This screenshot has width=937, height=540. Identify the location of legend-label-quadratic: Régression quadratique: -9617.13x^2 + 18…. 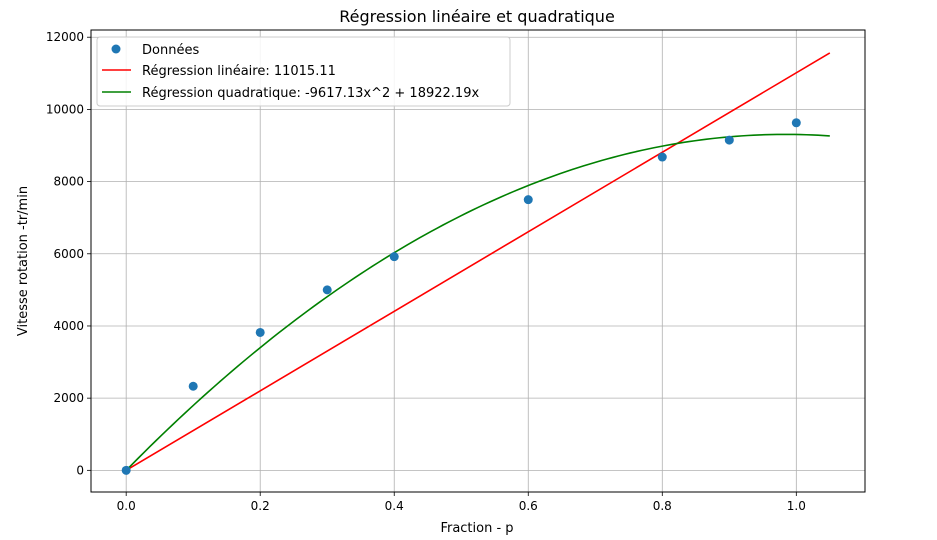
(310, 93).